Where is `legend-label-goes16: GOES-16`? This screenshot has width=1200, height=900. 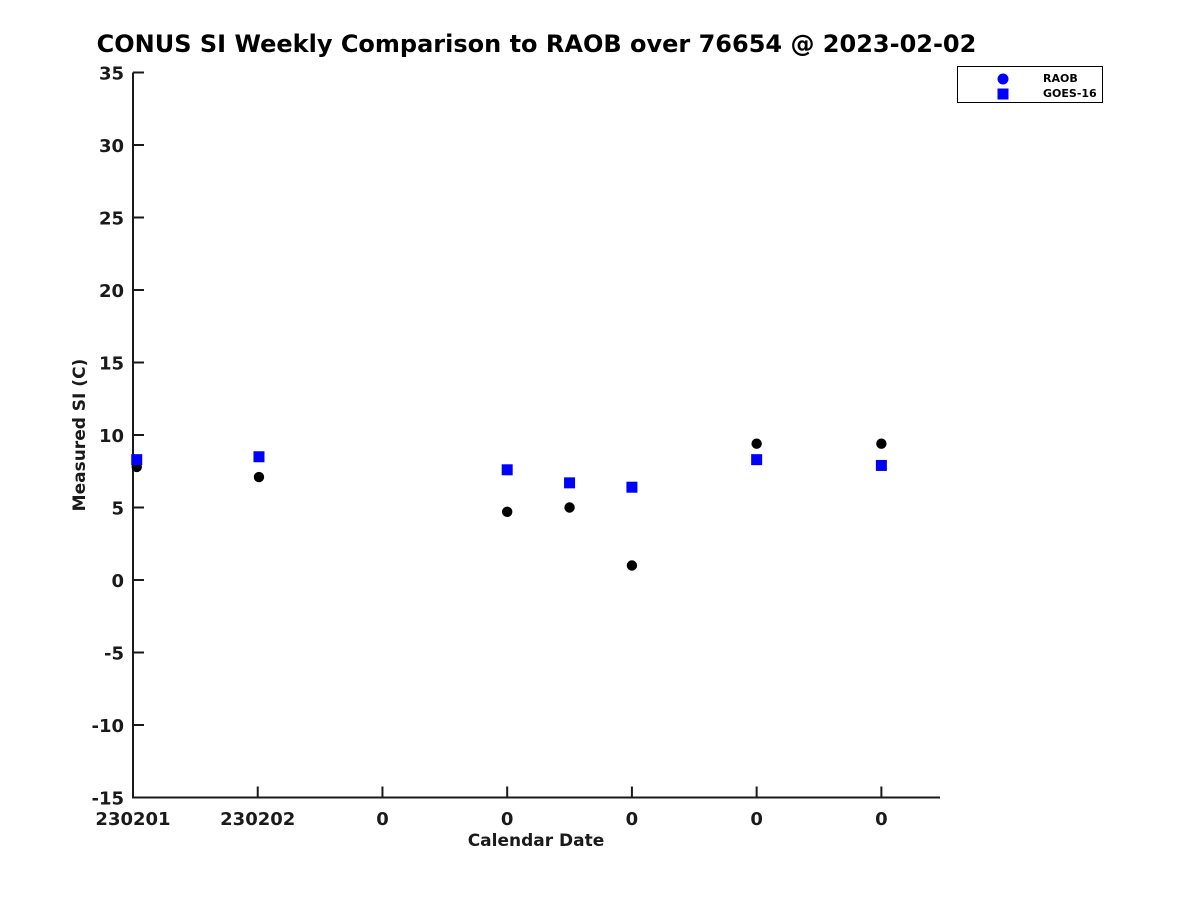 legend-label-goes16: GOES-16 is located at coordinates (1070, 93).